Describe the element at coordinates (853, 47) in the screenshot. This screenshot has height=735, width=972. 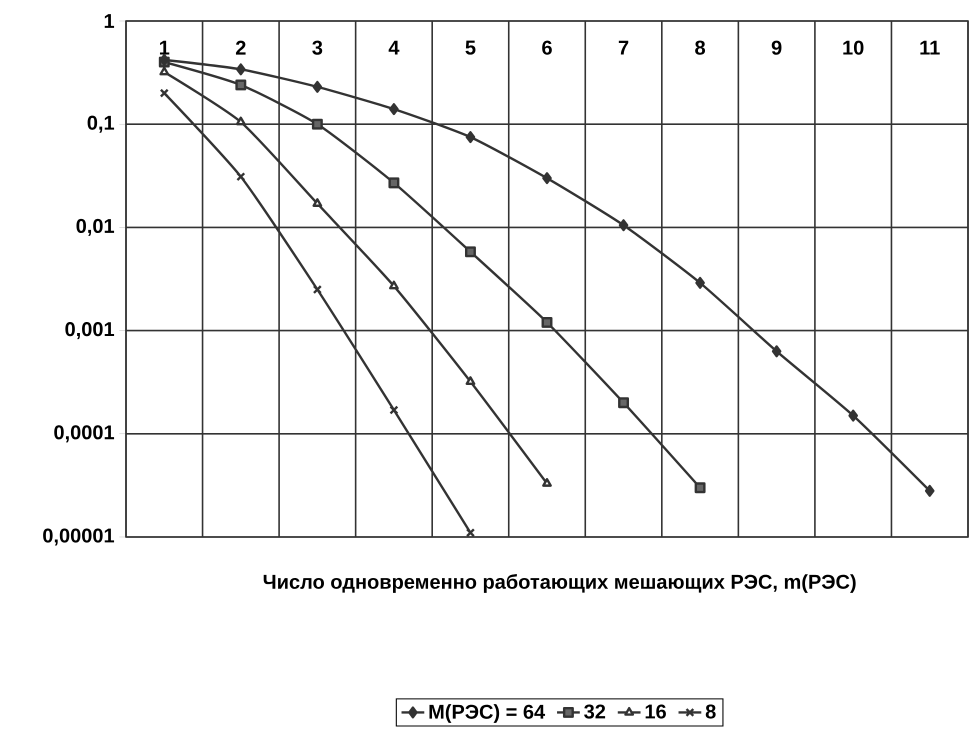
I see `x-tick-label: 10` at that location.